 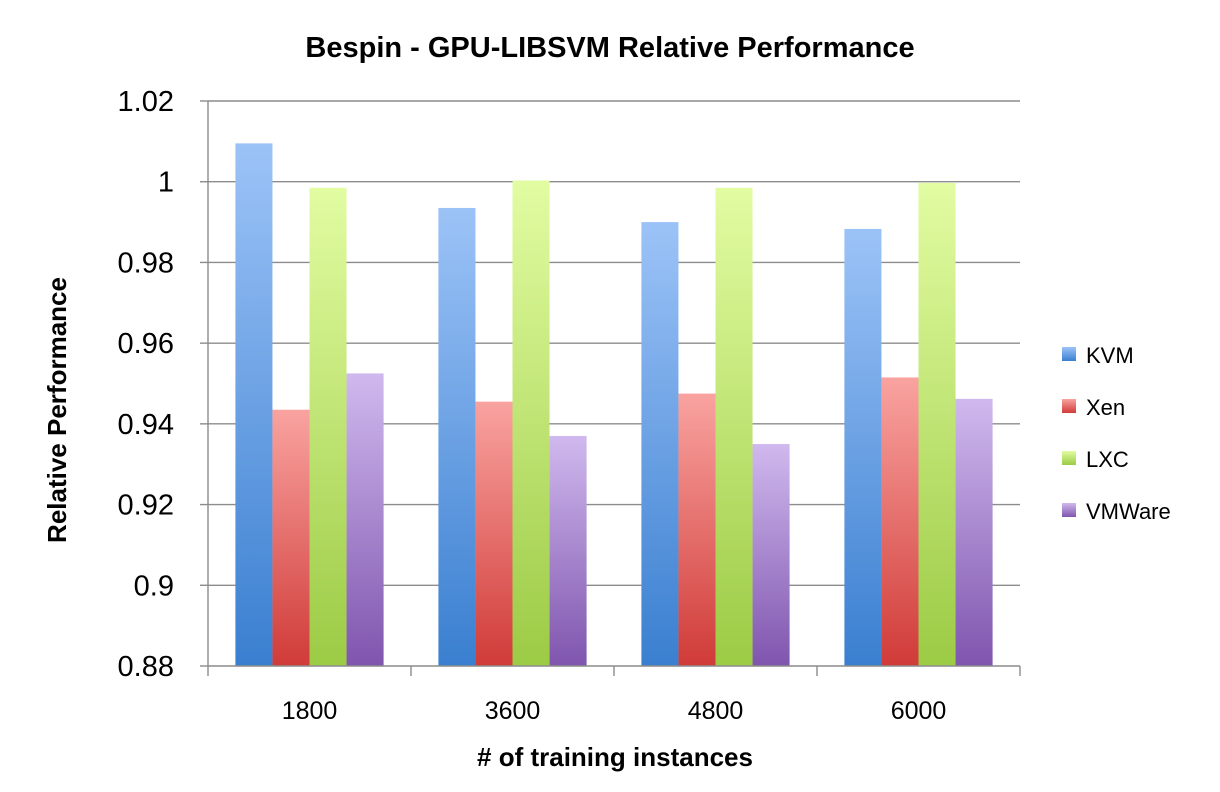 I want to click on y-tick-label: 0.96, so click(x=146, y=344).